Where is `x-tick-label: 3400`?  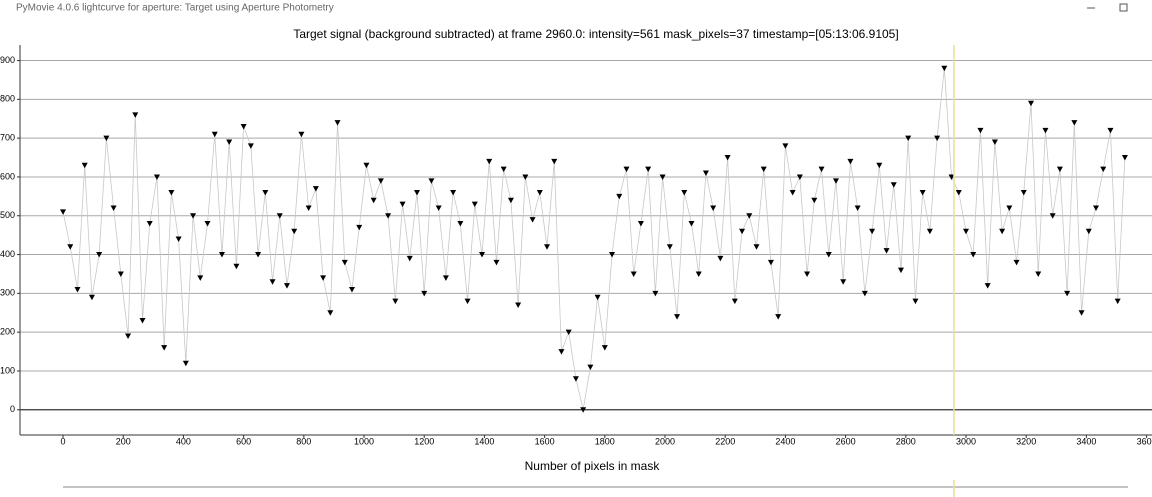
x-tick-label: 3400 is located at coordinates (1086, 441).